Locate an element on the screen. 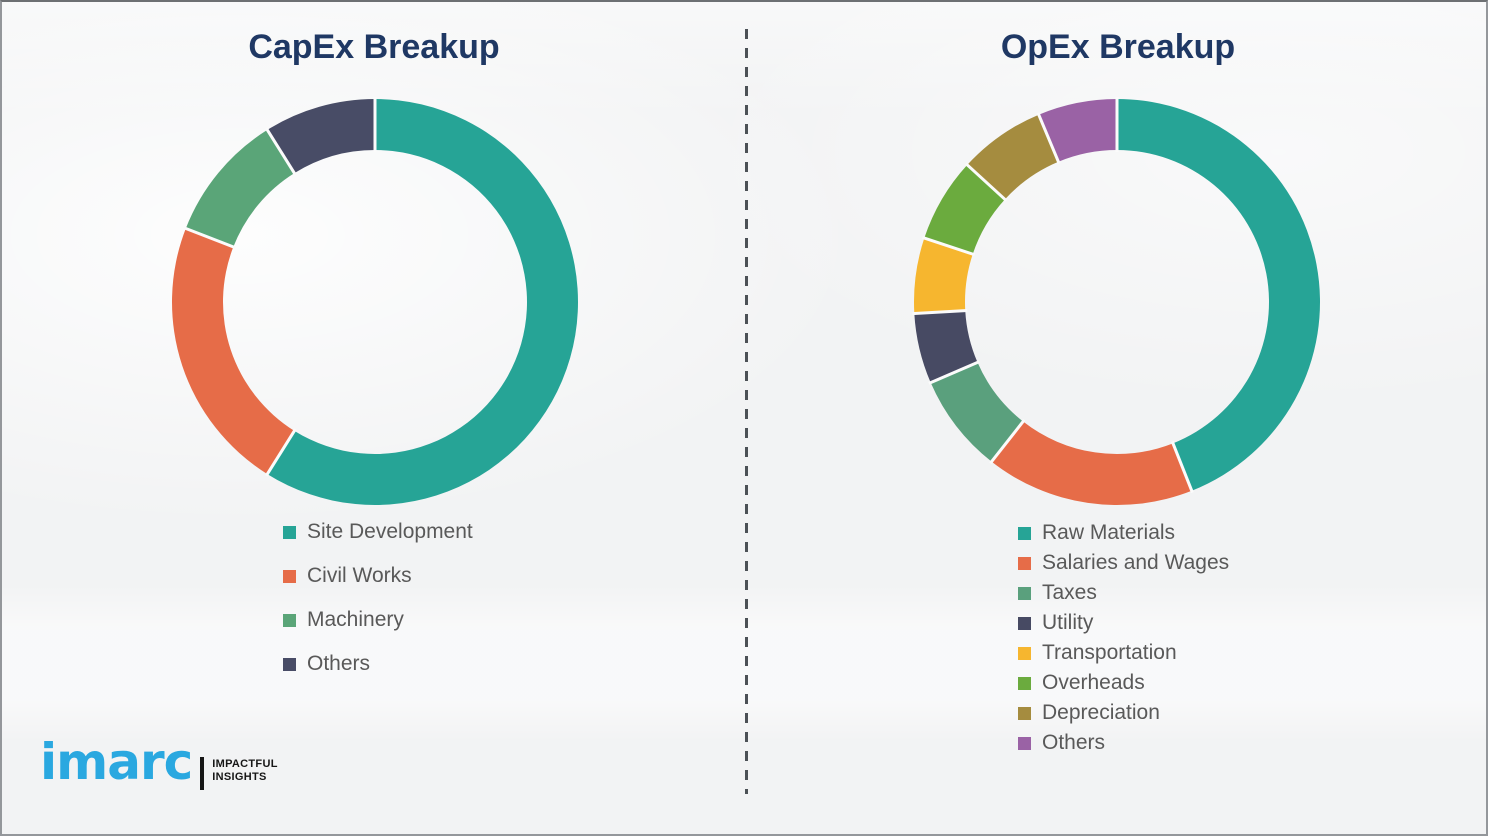 Image resolution: width=1488 pixels, height=836 pixels. donut-segment-machinery is located at coordinates (240, 188).